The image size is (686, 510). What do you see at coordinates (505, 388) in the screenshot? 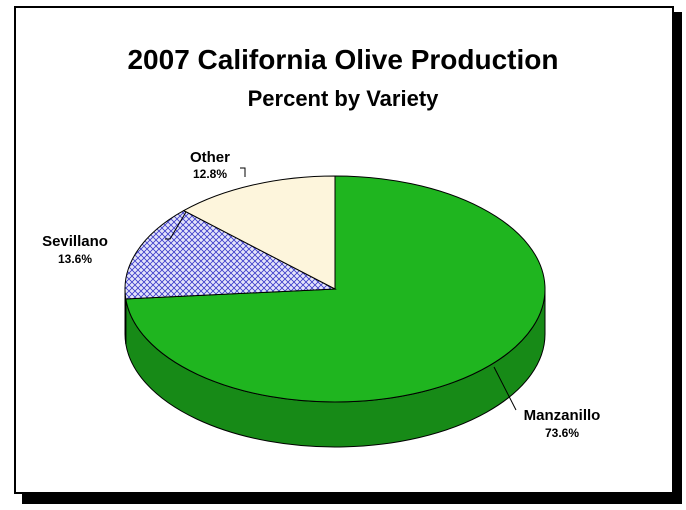
I see `leader-line-manzanillo` at bounding box center [505, 388].